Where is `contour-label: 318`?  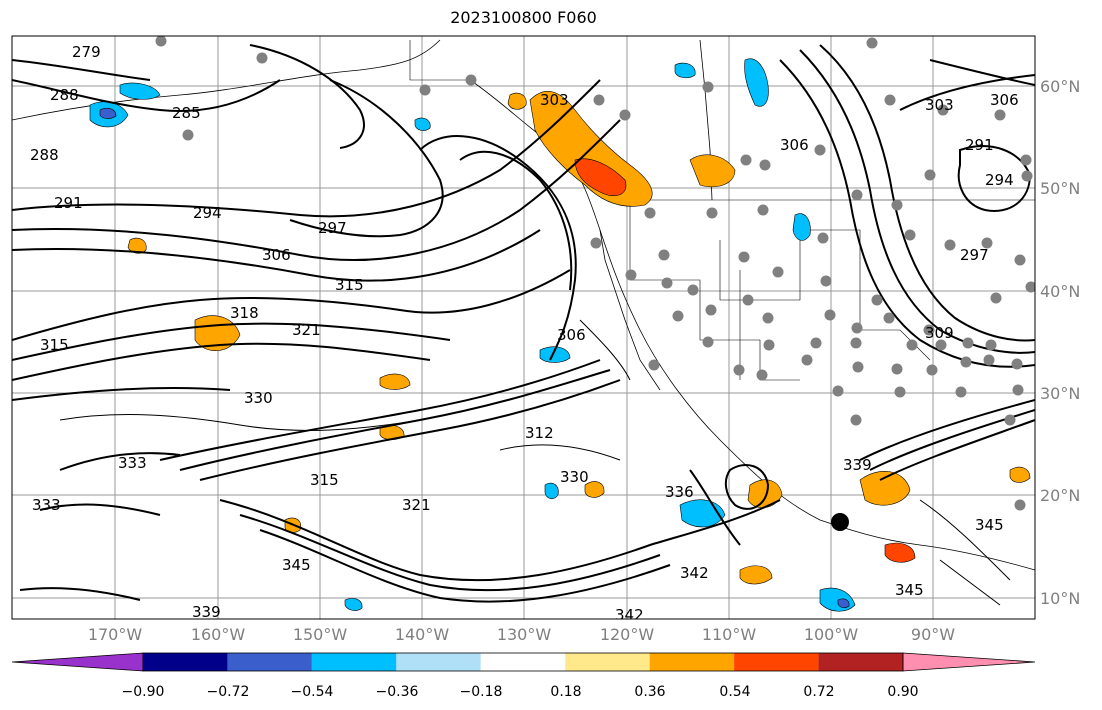
contour-label: 318 is located at coordinates (244, 313).